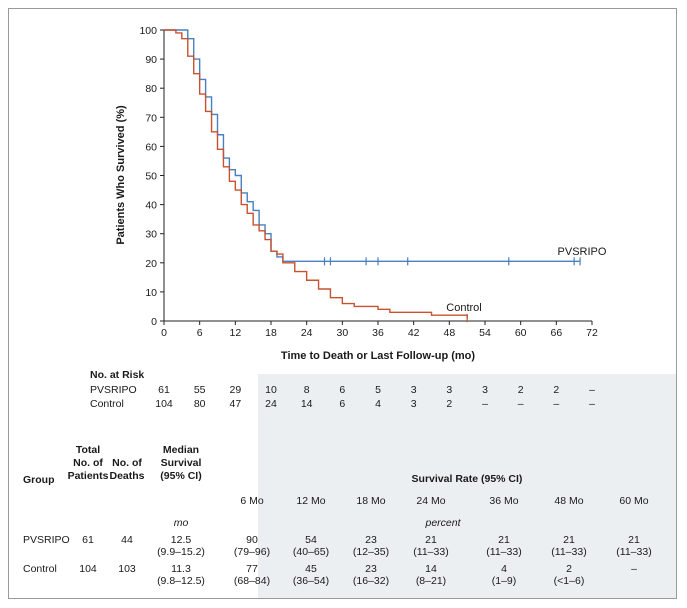 Image resolution: width=687 pixels, height=608 pixels. I want to click on x-tick-label: 30, so click(342, 333).